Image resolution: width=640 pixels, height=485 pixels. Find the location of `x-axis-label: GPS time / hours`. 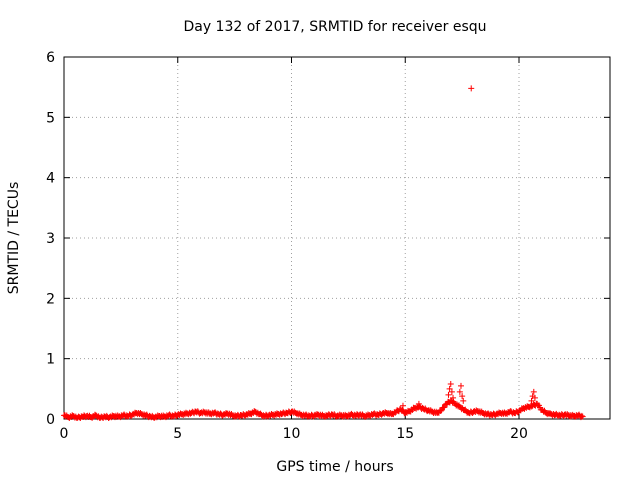

x-axis-label: GPS time / hours is located at coordinates (334, 467).